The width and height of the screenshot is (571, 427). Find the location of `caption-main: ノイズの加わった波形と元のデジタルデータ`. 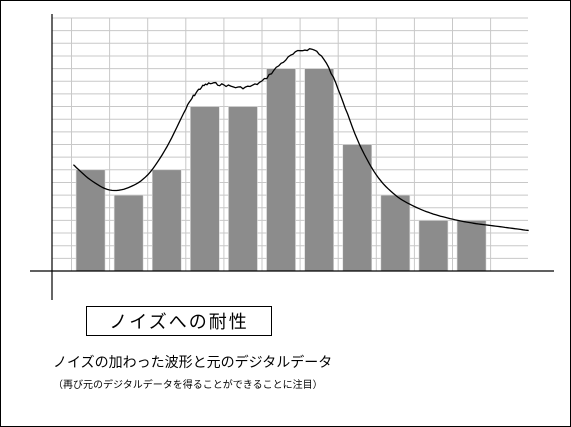

caption-main: ノイズの加わった波形と元のデジタルデータ is located at coordinates (193, 363).